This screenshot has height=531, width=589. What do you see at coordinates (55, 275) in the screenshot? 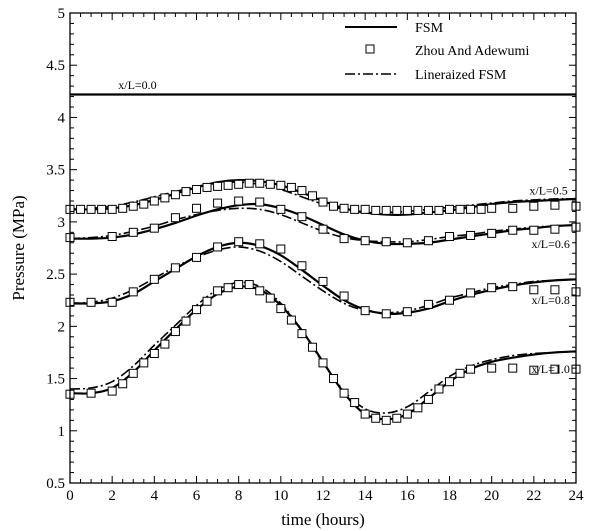
I see `y-tick-label: 2.5` at bounding box center [55, 275].